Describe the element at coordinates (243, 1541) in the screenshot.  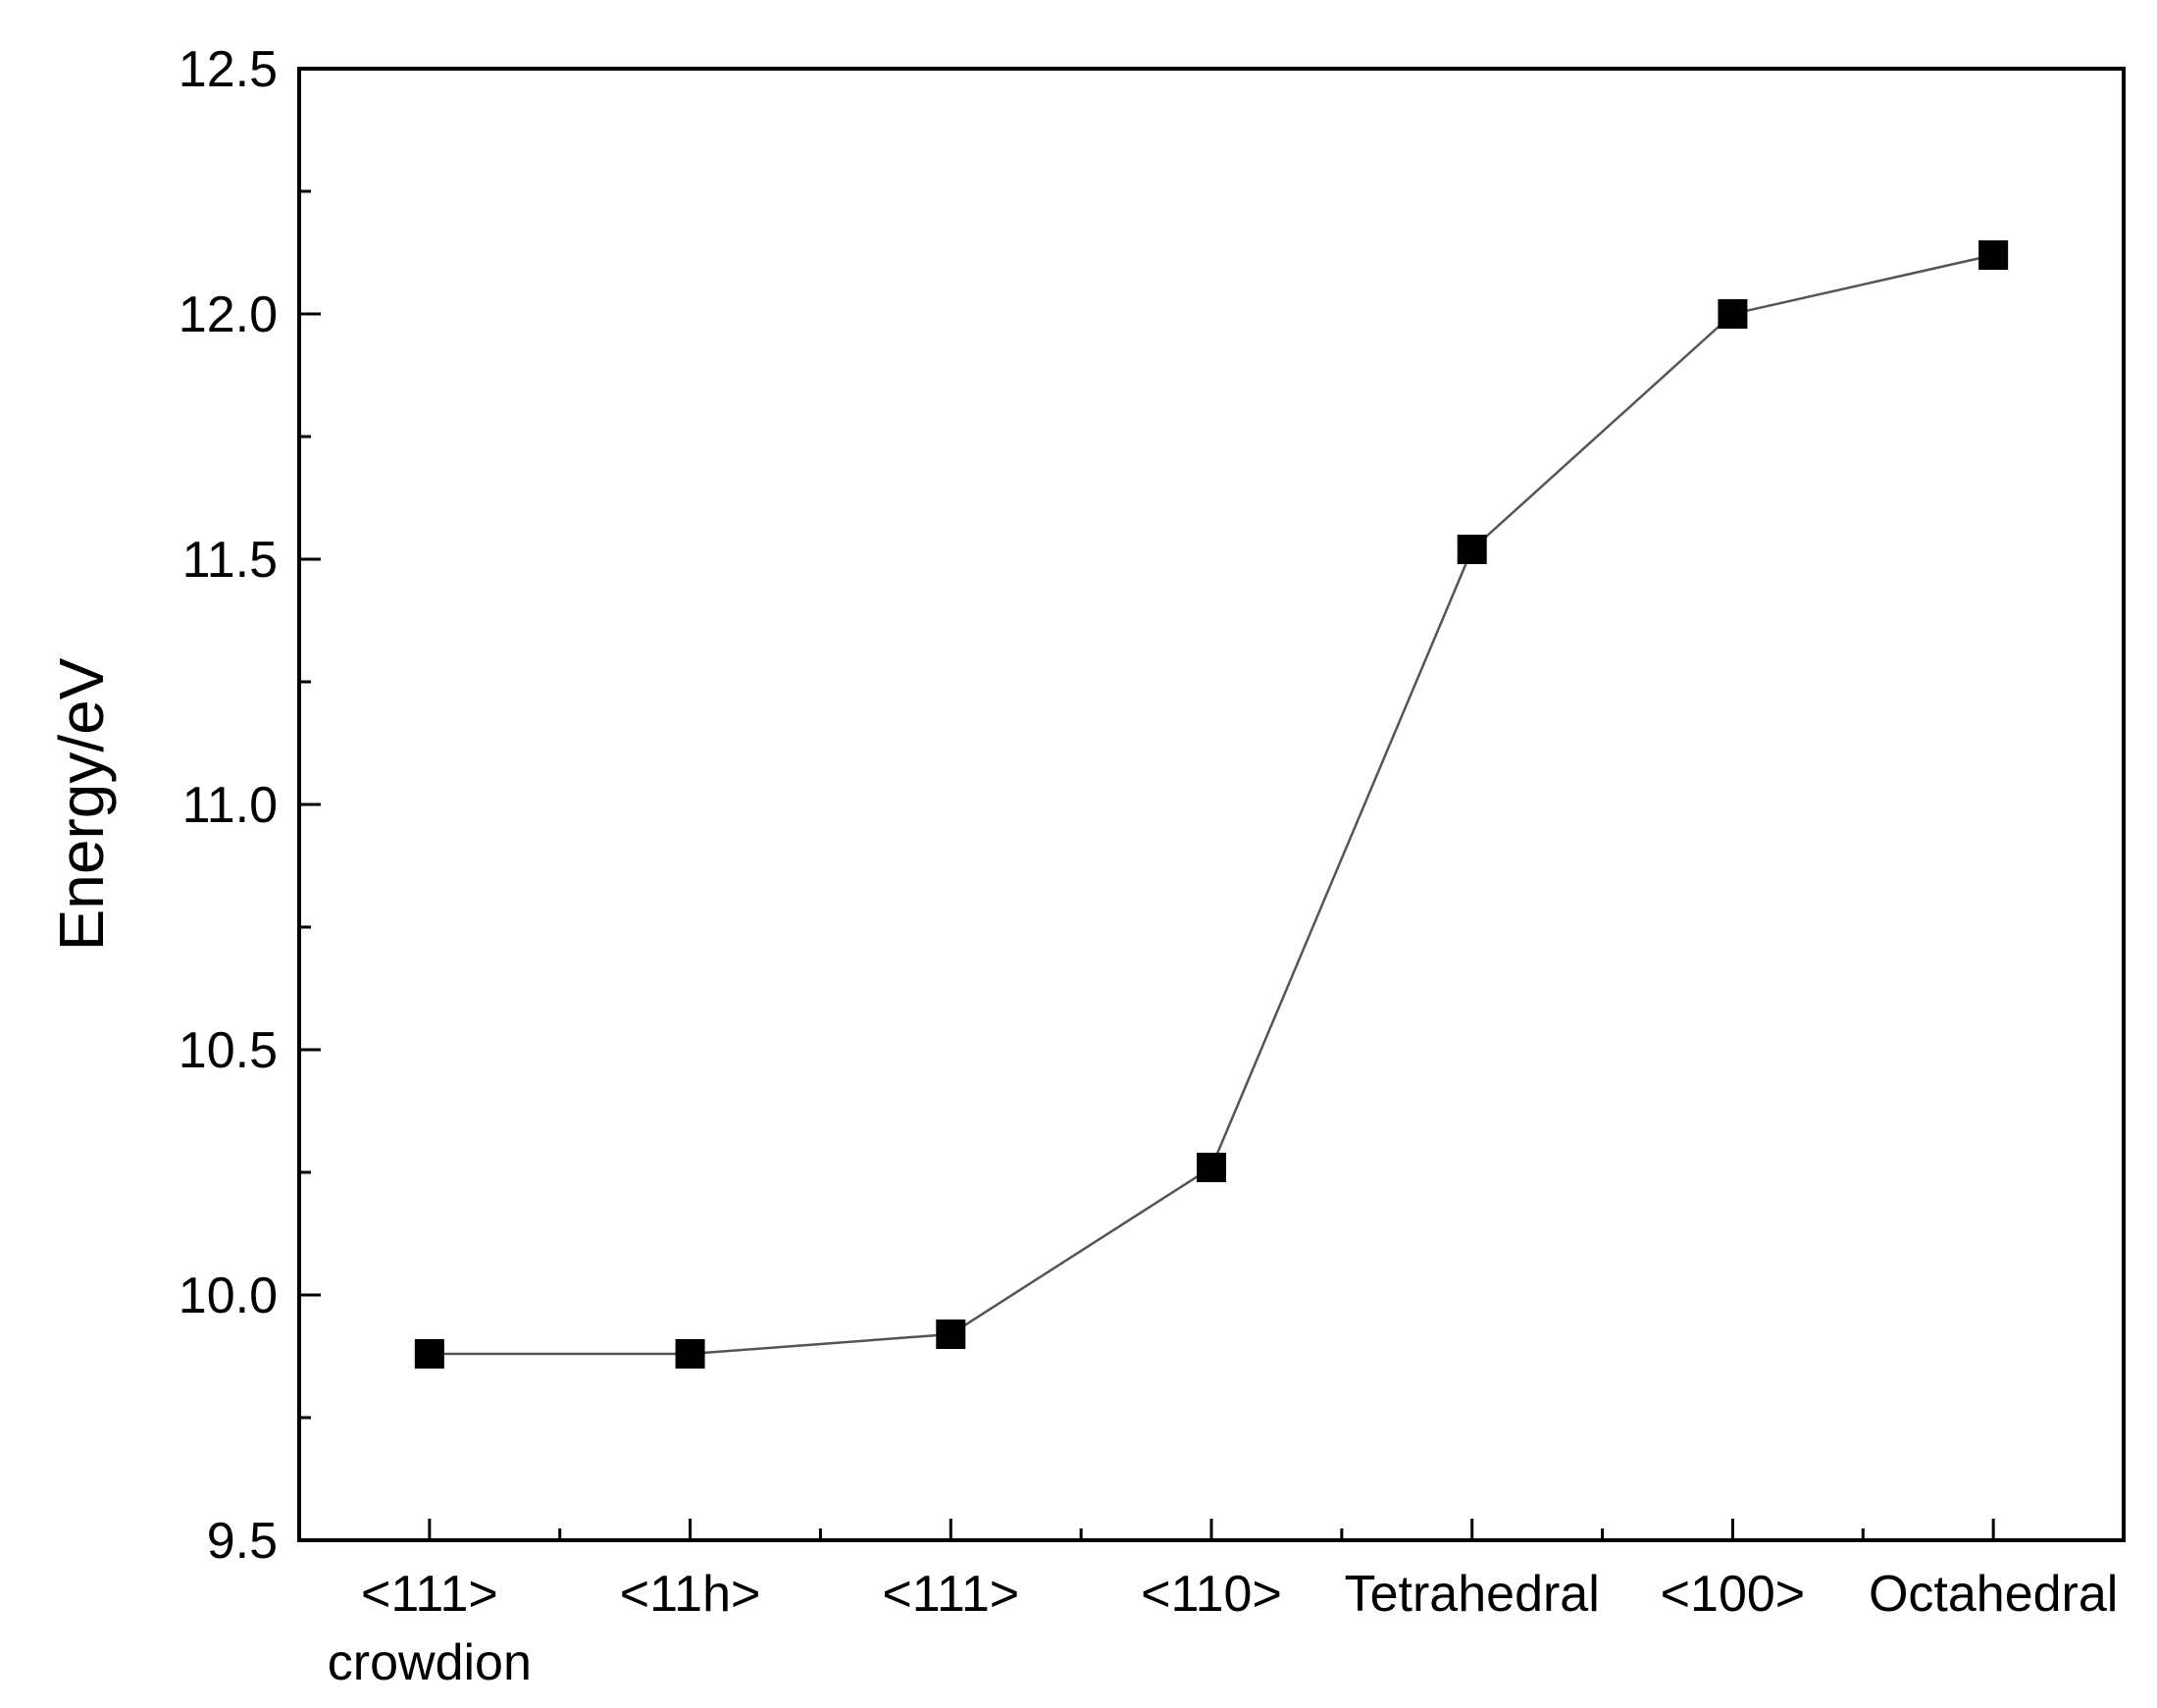
I see `y-tick-label: 9.5` at that location.